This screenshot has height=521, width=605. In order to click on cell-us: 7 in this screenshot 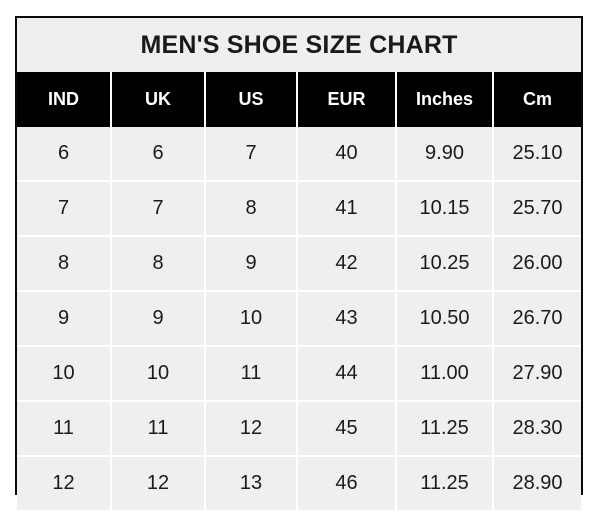, I will do `click(250, 154)`.